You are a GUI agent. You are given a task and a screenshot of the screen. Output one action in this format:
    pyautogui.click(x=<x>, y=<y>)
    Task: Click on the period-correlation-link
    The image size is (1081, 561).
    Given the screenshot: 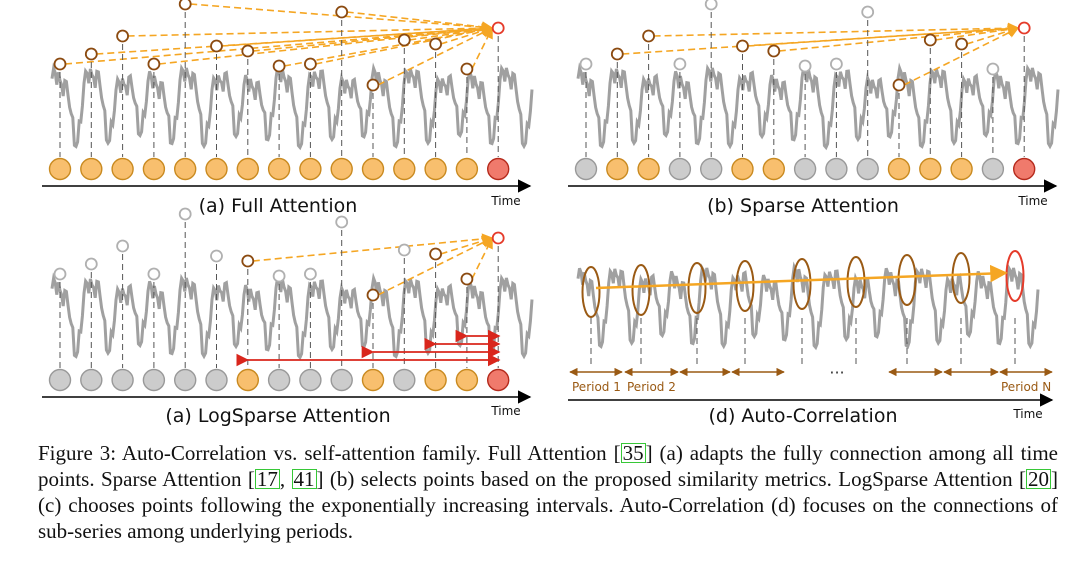 What is the action you would take?
    pyautogui.click(x=801, y=277)
    